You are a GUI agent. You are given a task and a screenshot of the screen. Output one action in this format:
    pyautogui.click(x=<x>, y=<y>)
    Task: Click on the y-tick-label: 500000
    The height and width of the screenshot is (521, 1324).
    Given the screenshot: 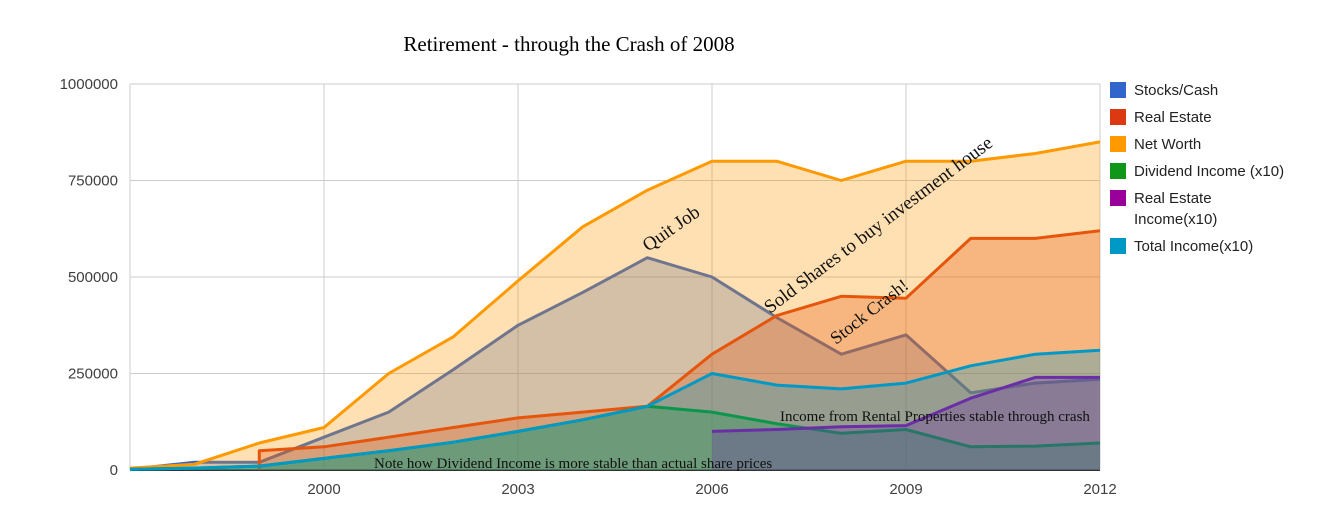 What is the action you would take?
    pyautogui.click(x=93, y=277)
    